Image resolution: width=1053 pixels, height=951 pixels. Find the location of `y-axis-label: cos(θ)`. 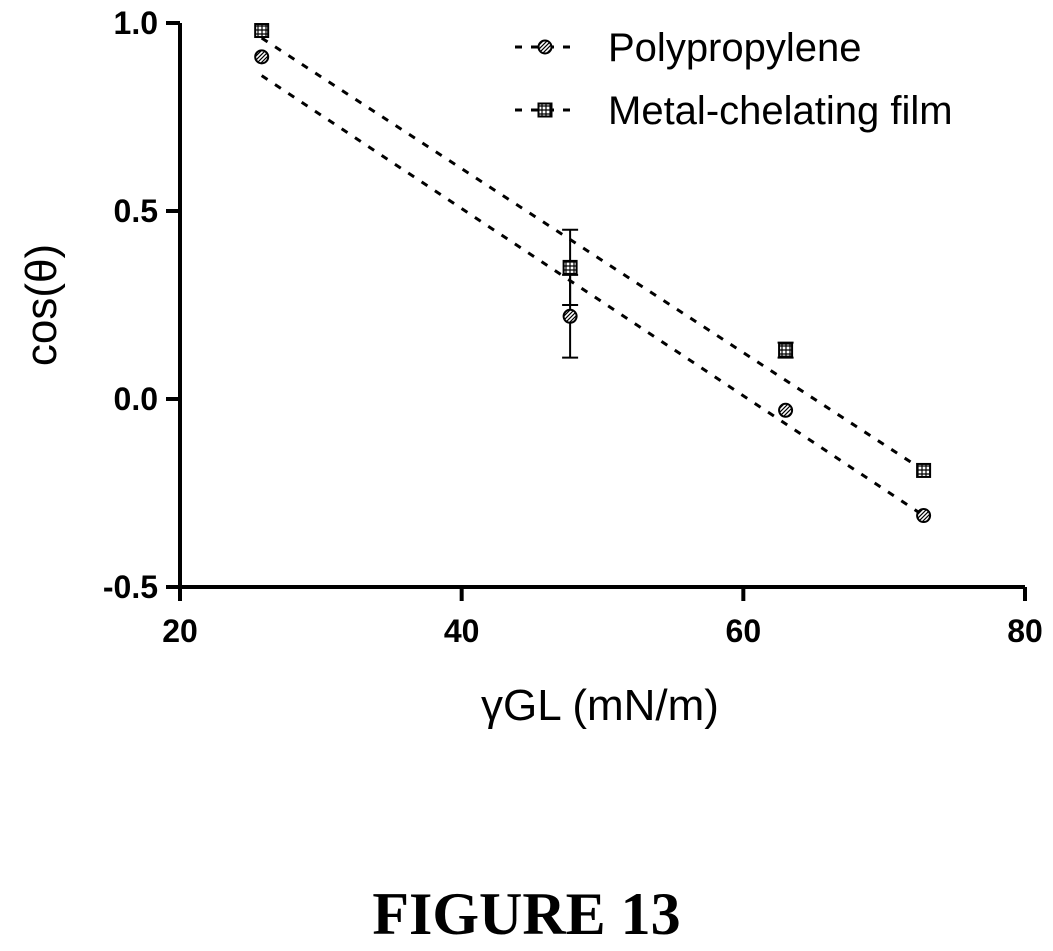

y-axis-label: cos(θ) is located at coordinates (41, 305).